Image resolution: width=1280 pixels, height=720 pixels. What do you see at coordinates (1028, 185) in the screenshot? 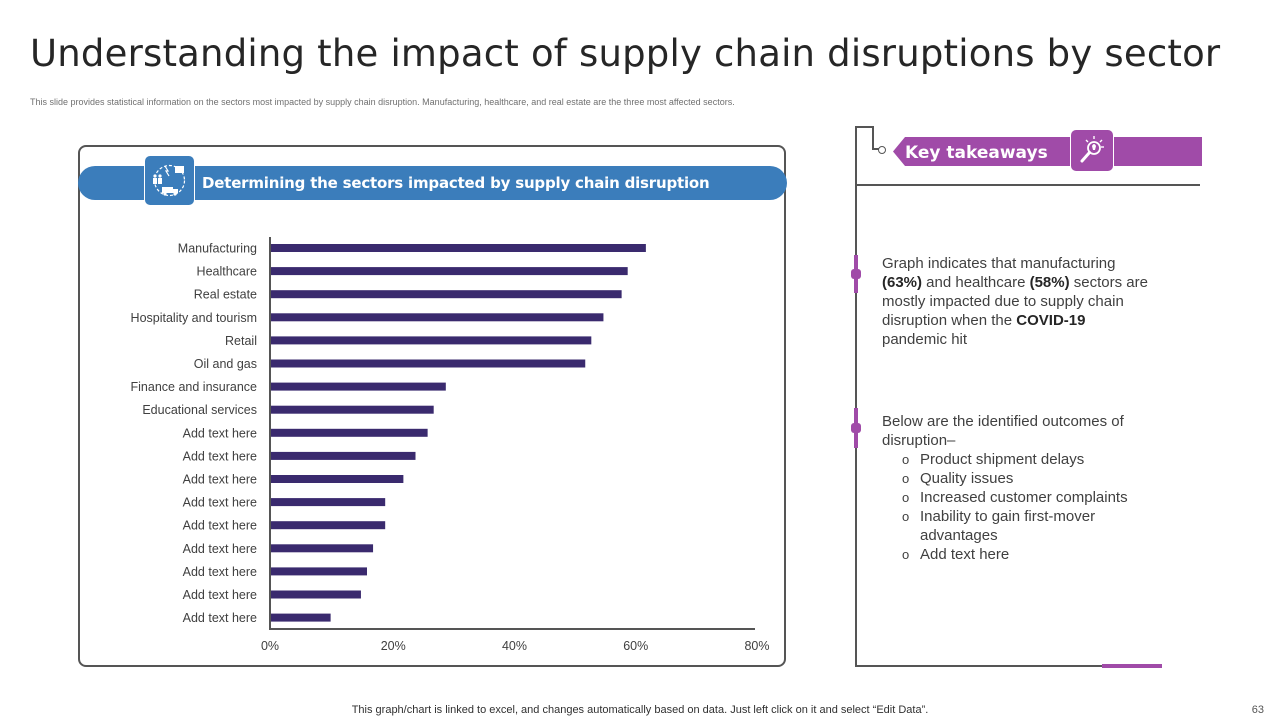
I see `takeaways-divider` at bounding box center [1028, 185].